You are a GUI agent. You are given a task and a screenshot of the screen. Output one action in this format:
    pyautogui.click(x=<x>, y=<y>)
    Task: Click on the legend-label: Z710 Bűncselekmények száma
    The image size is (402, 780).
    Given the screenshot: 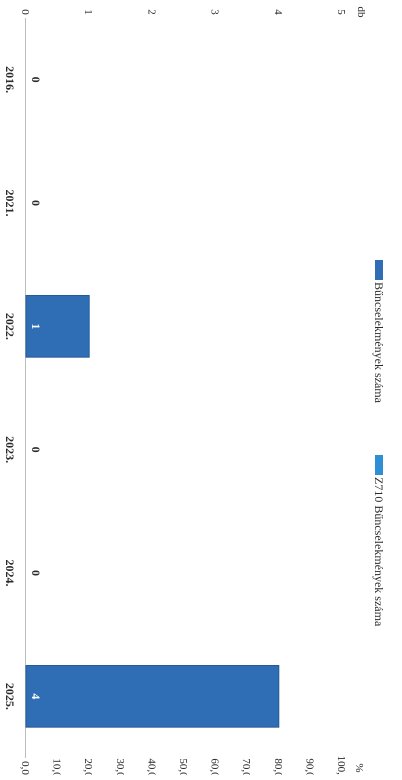 What is the action you would take?
    pyautogui.click(x=379, y=552)
    